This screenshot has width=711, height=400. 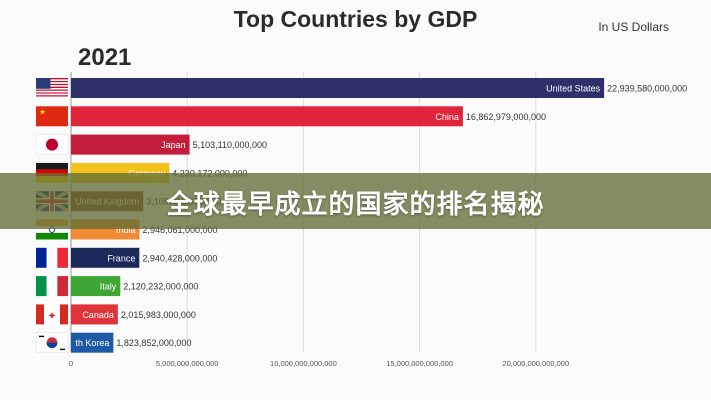 I want to click on bar-value-label: 2,015,983,000,000, so click(x=158, y=315).